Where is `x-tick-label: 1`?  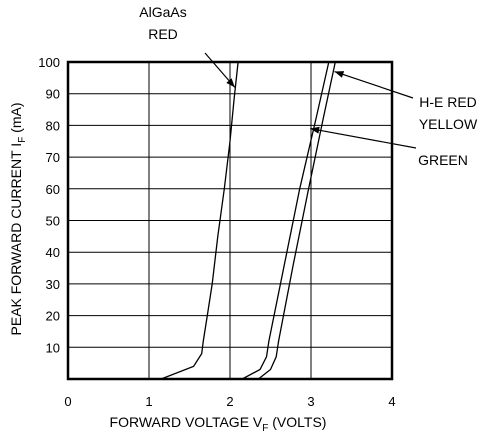 x-tick-label: 1 is located at coordinates (148, 401).